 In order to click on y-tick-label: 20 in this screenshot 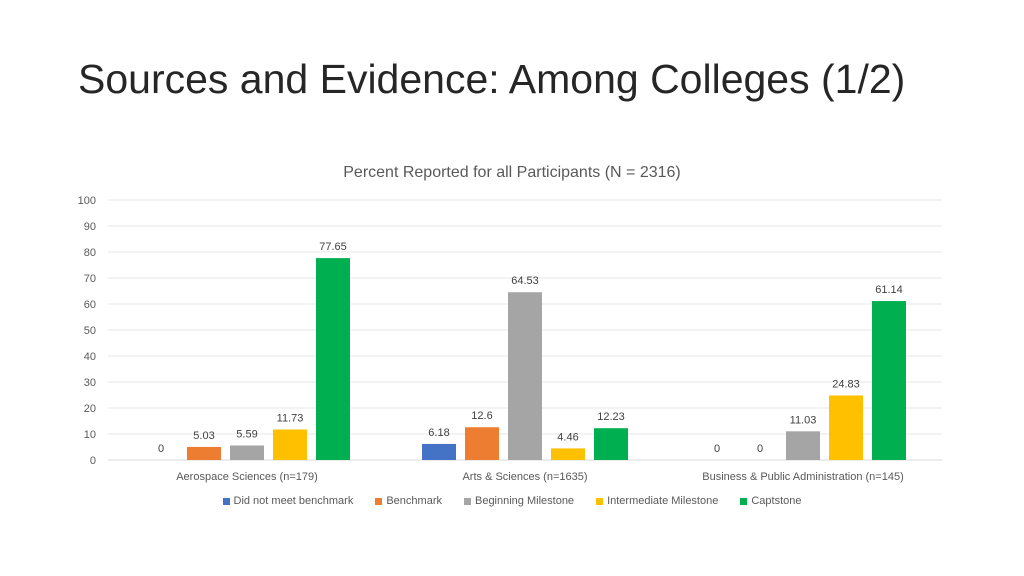, I will do `click(90, 409)`.